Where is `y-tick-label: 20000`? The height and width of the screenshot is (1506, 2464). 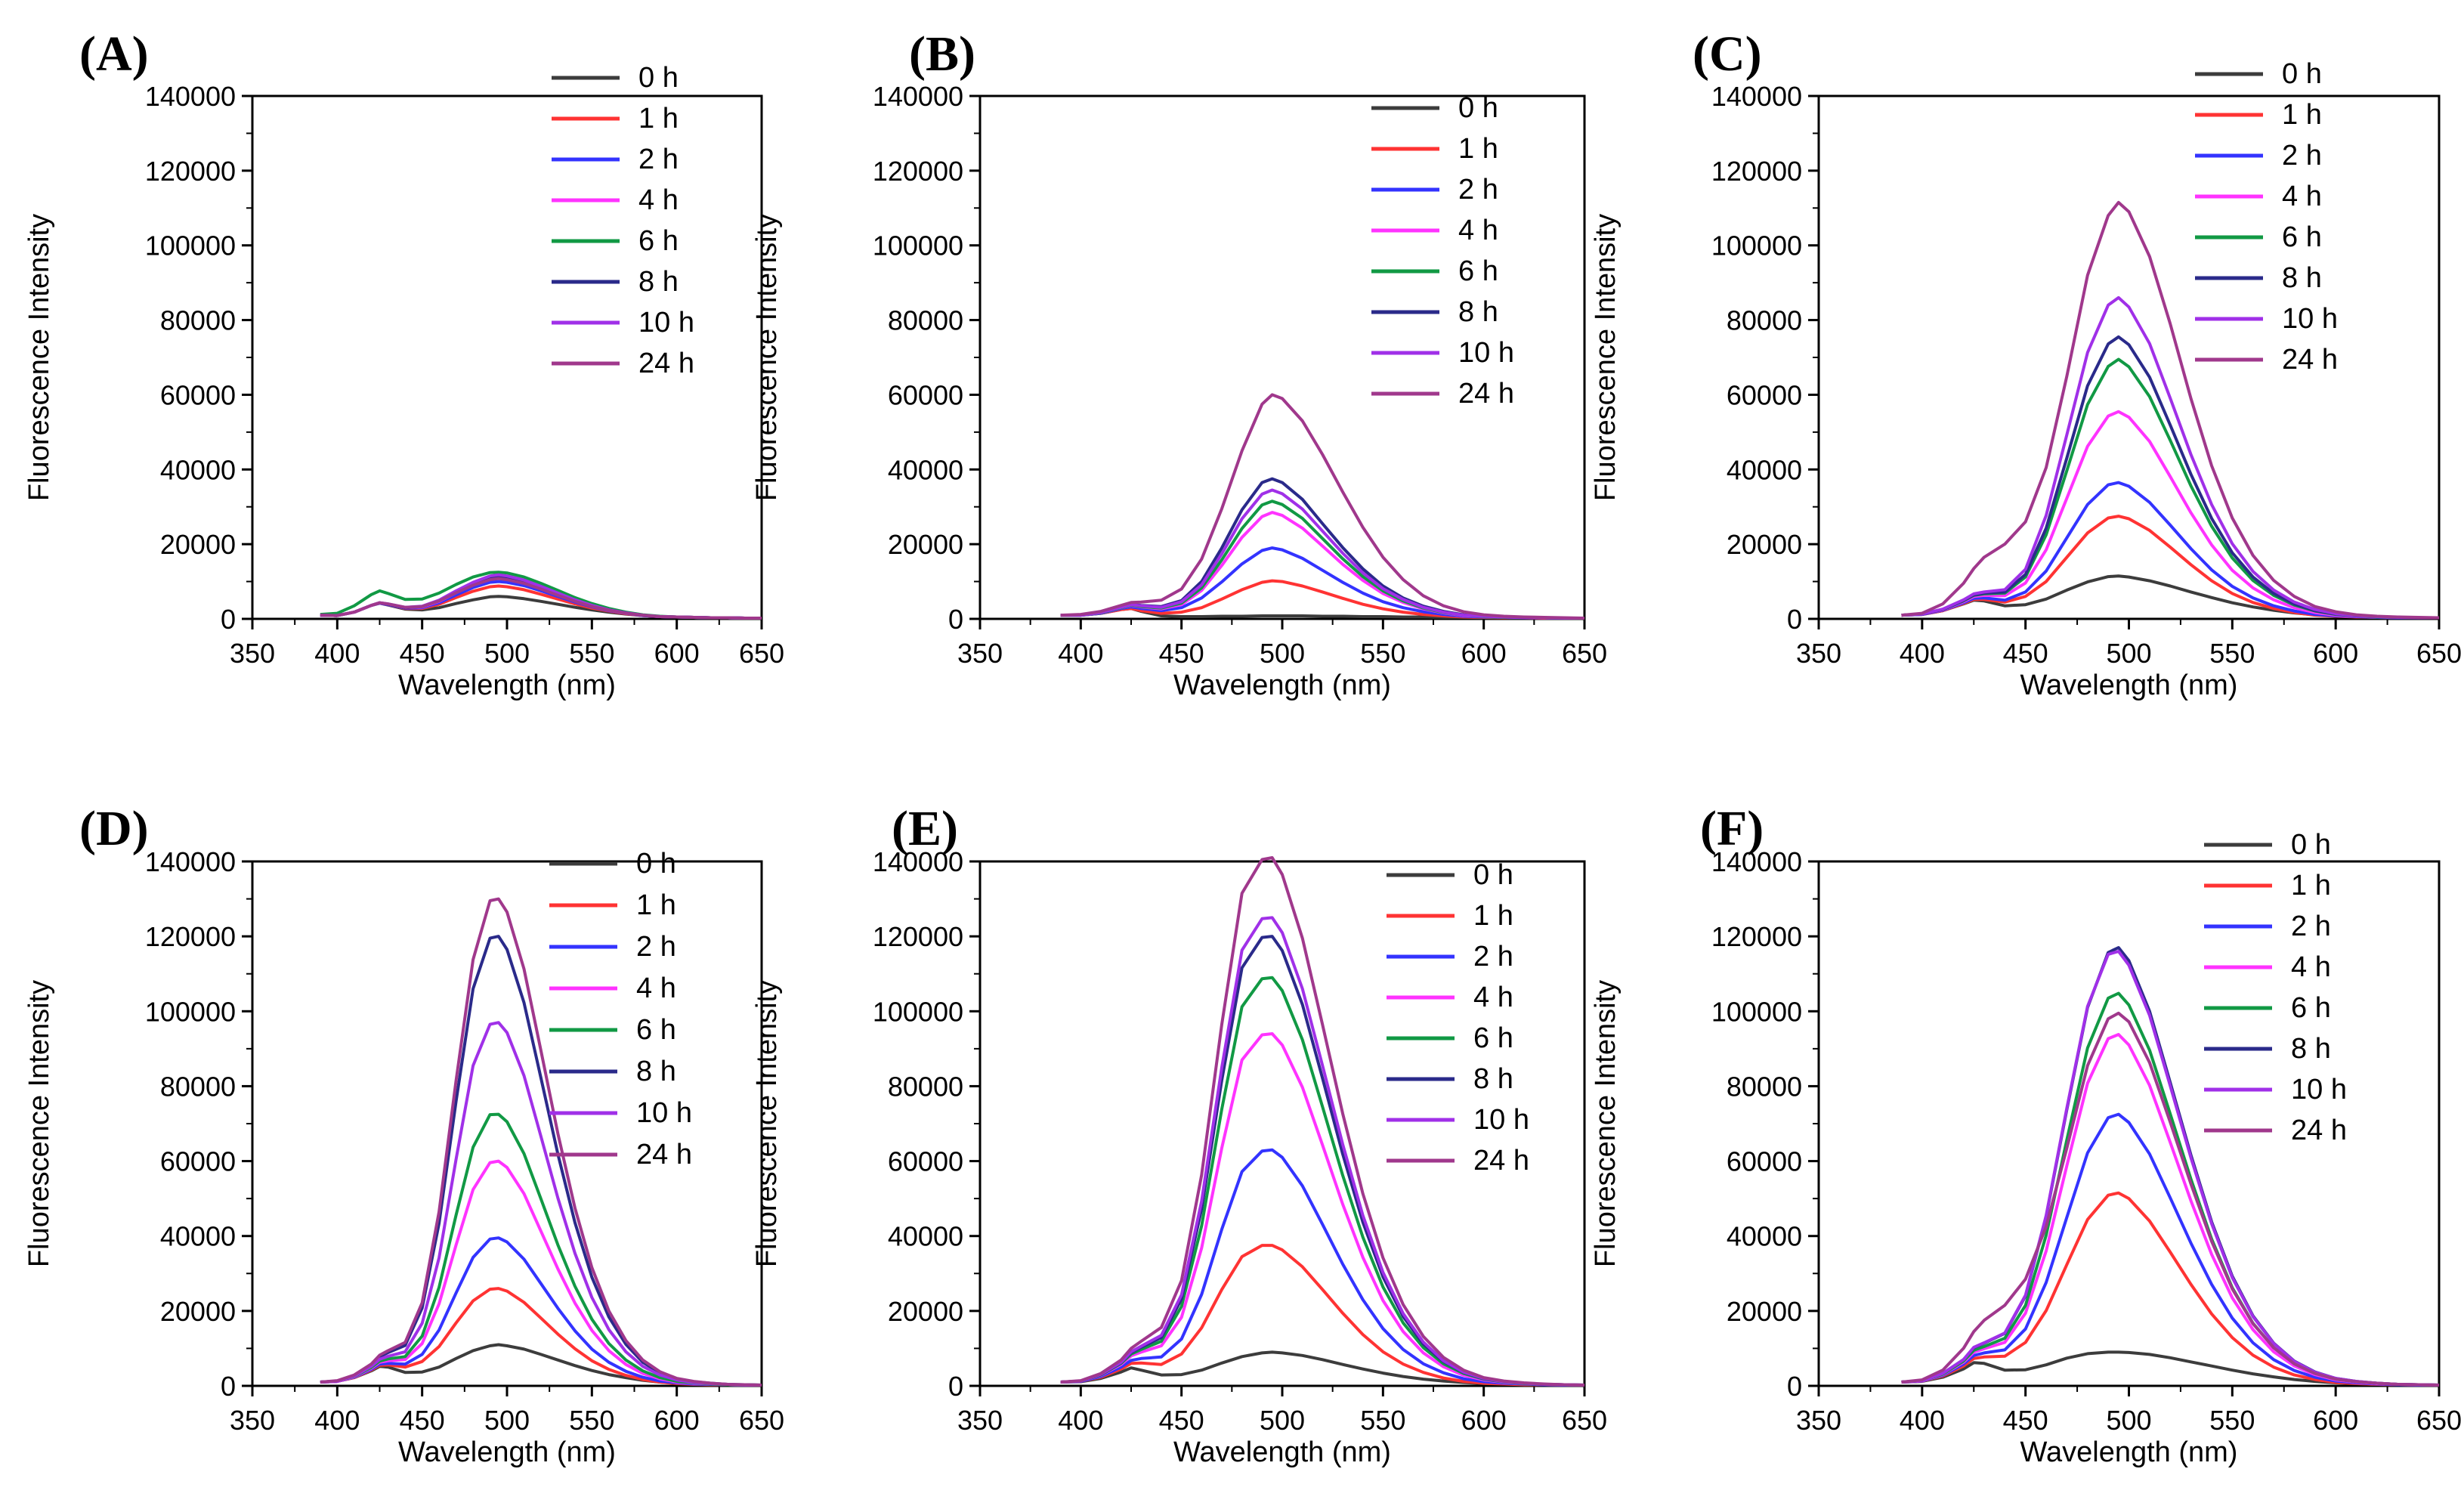
y-tick-label: 20000 is located at coordinates (1764, 544).